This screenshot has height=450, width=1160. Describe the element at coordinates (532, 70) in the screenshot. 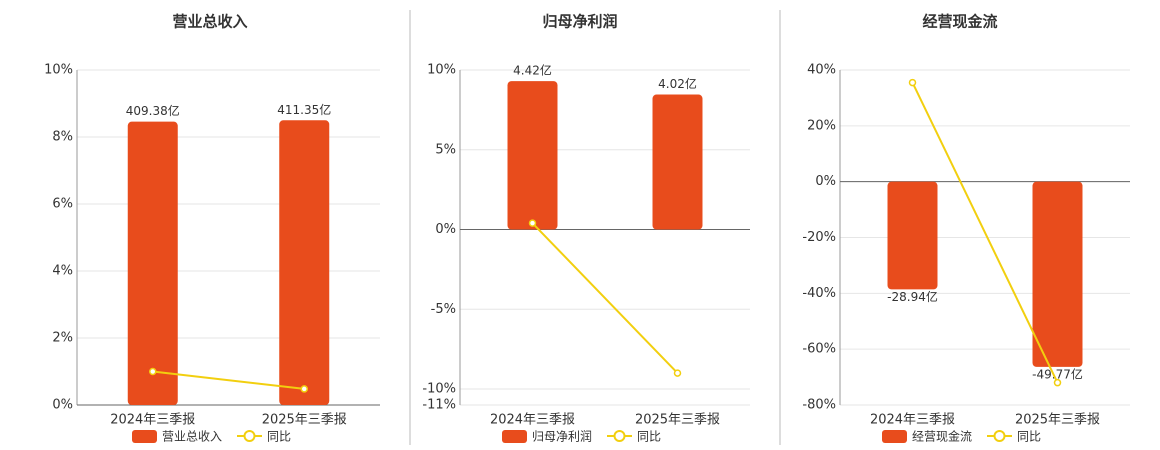

I see `bar-value-label: 4.42亿` at that location.